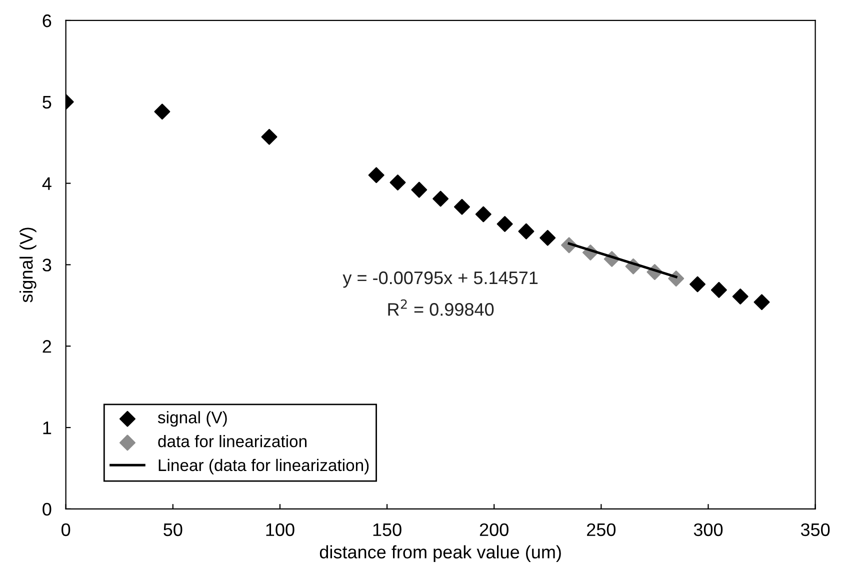  Describe the element at coordinates (66, 529) in the screenshot. I see `x-tick-label: 0` at that location.